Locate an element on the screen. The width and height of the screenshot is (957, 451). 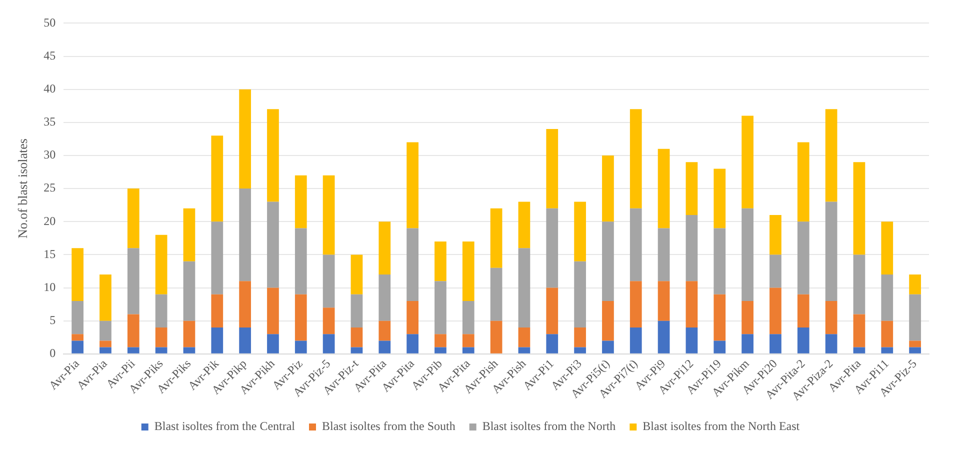
y-tick-label: 40 is located at coordinates (50, 89).